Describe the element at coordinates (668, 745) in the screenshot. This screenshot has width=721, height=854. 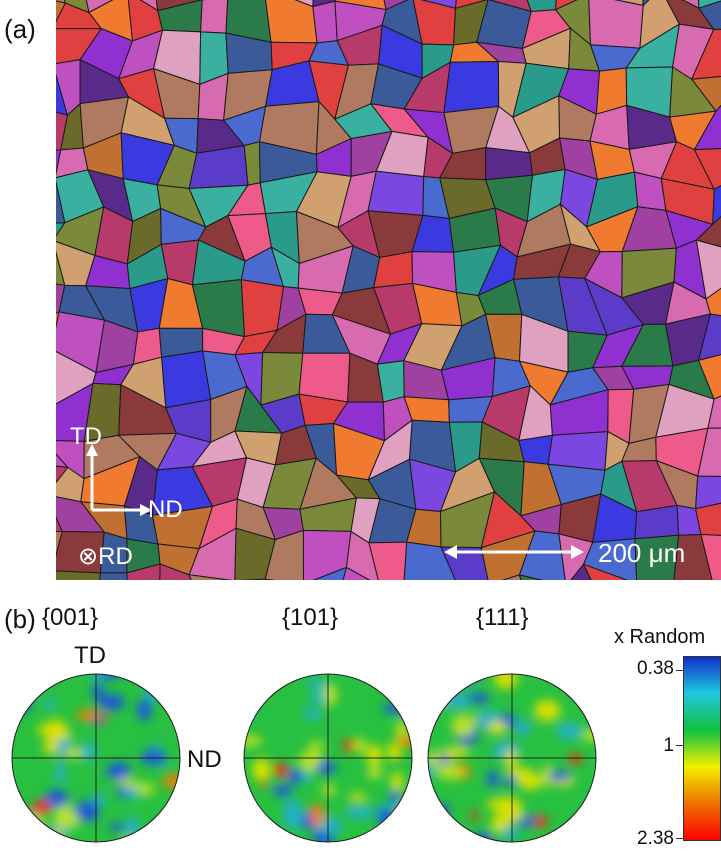
I see `colorbar-tick-mid: 1` at that location.